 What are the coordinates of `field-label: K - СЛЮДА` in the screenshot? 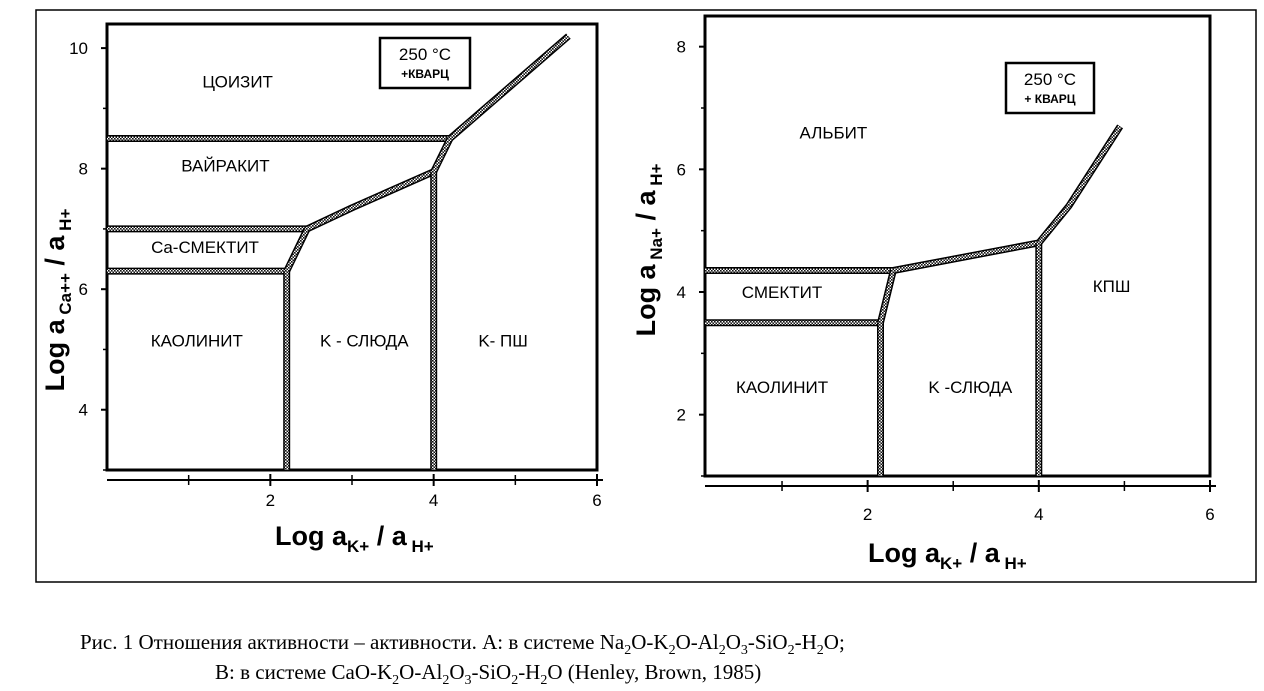 It's located at (364, 340).